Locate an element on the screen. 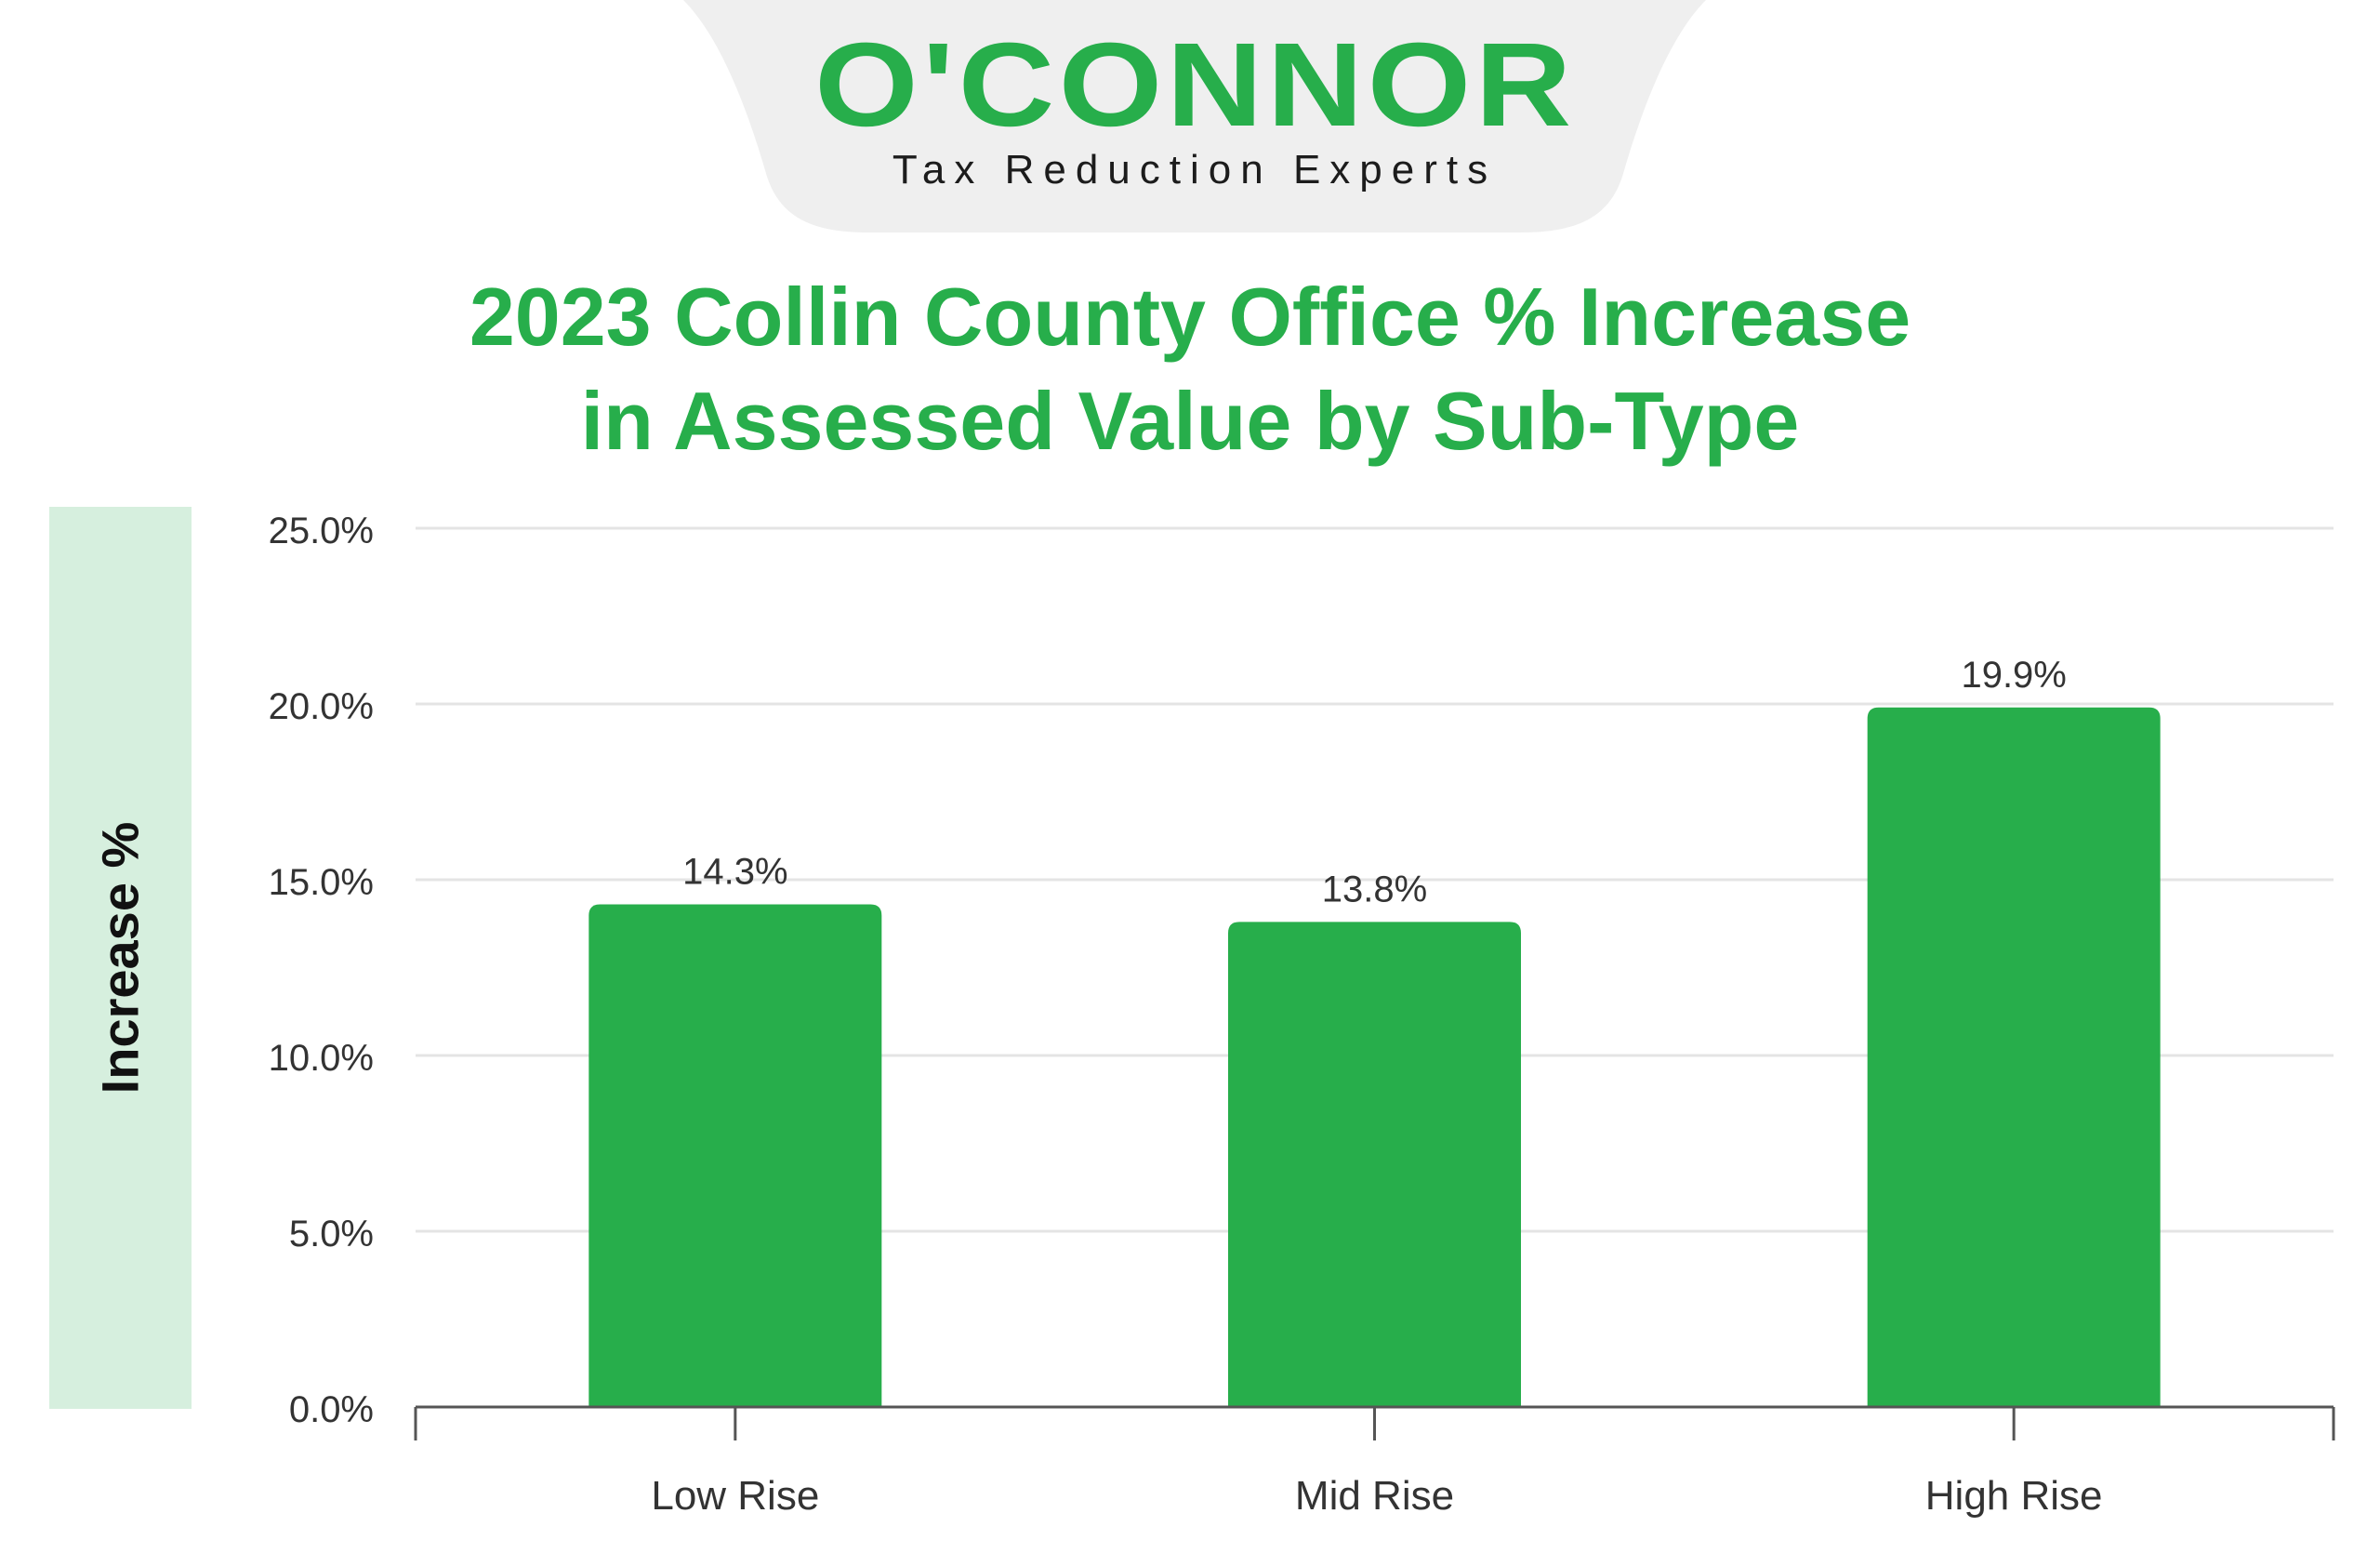 The image size is (2380, 1553). x-tick-labels: Low Rise Mid Rise High Rise is located at coordinates (1376, 1496).